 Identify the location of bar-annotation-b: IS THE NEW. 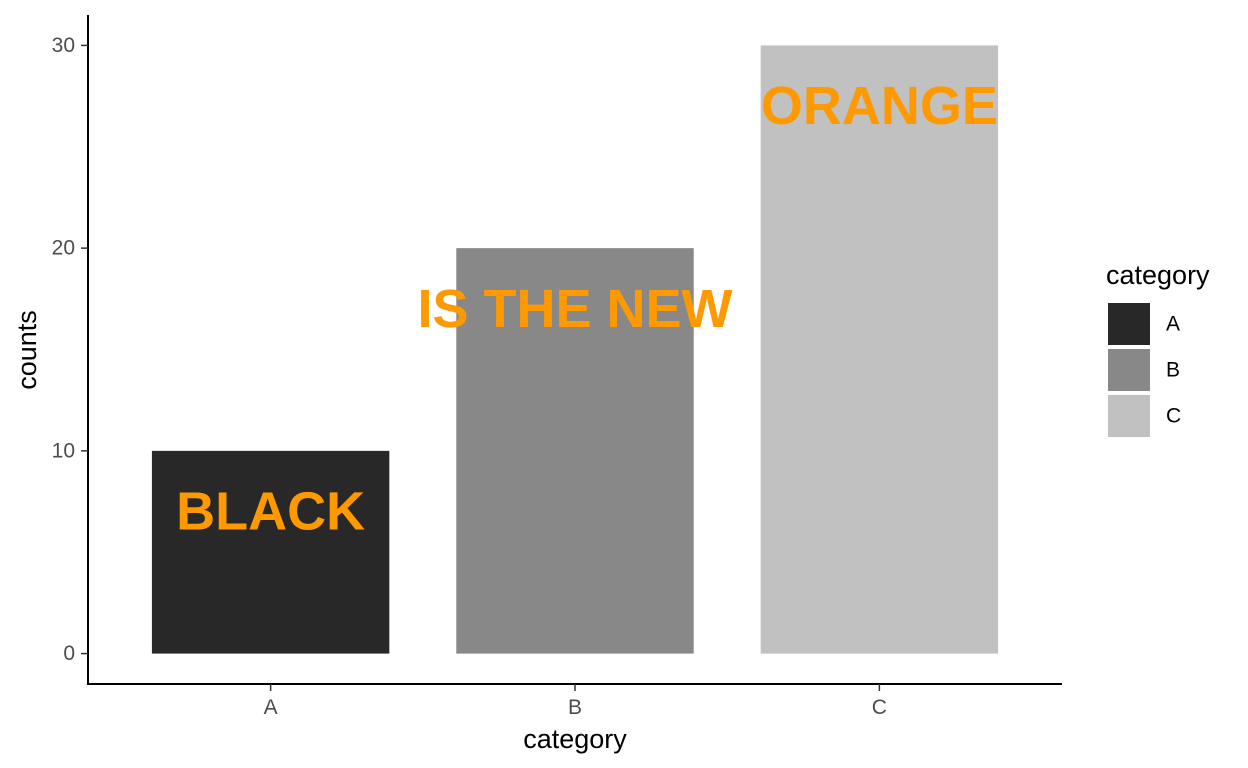
(574, 309).